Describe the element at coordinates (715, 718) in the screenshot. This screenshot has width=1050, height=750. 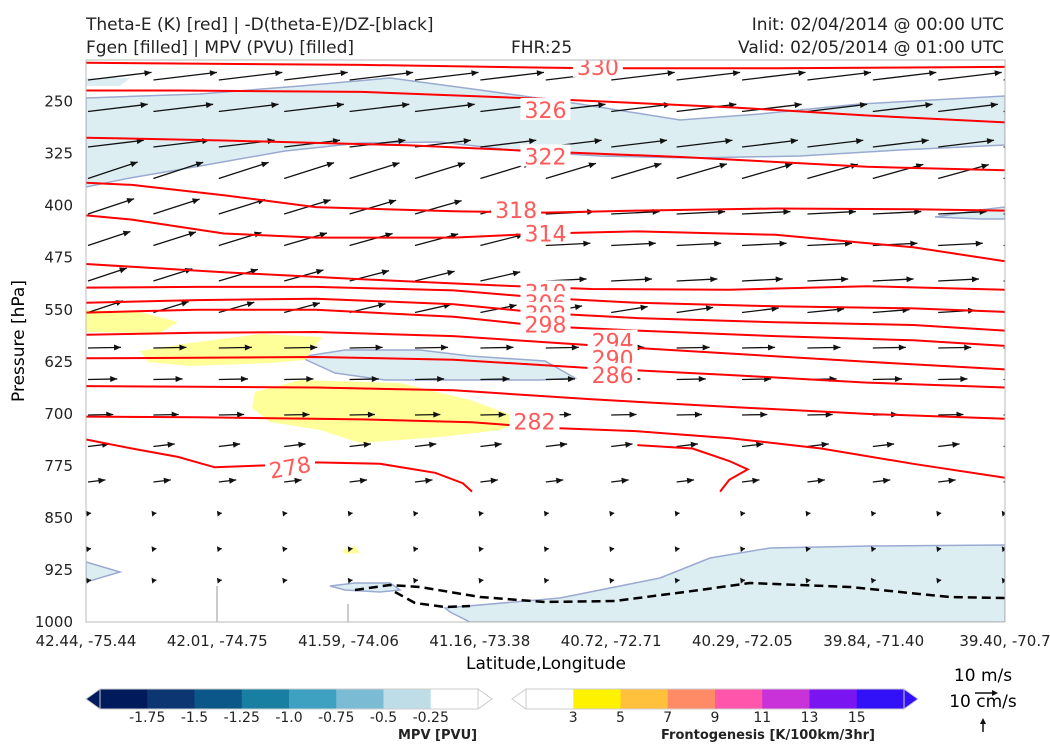
I see `fgen-colorbar-tick: 9` at that location.